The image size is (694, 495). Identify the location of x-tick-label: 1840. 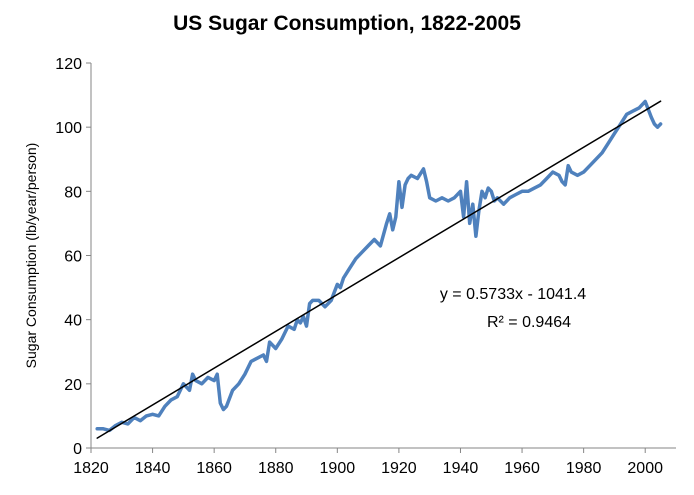
(153, 468).